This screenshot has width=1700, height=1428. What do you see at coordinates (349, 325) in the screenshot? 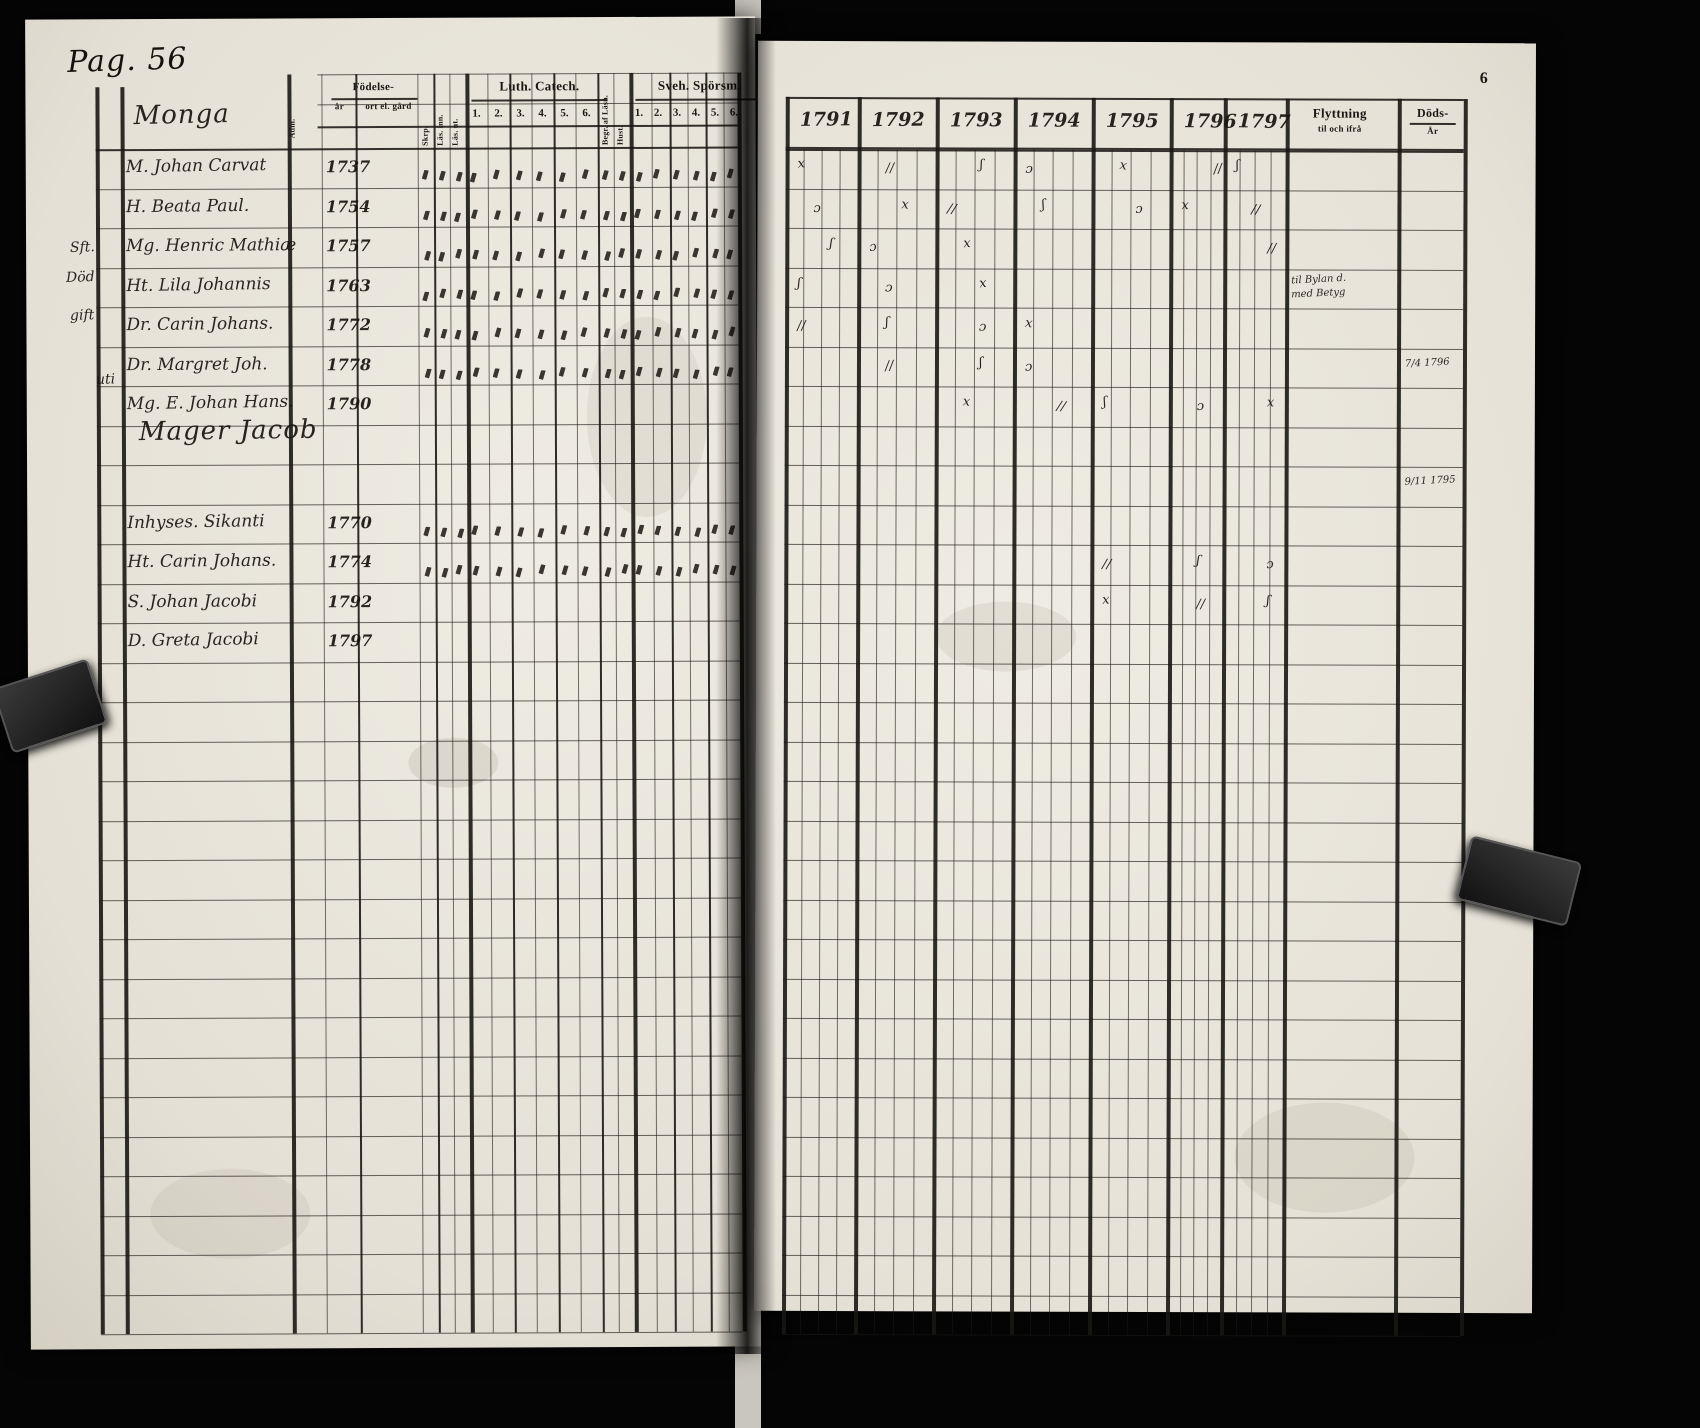
I see `row-birth-year: 1772` at bounding box center [349, 325].